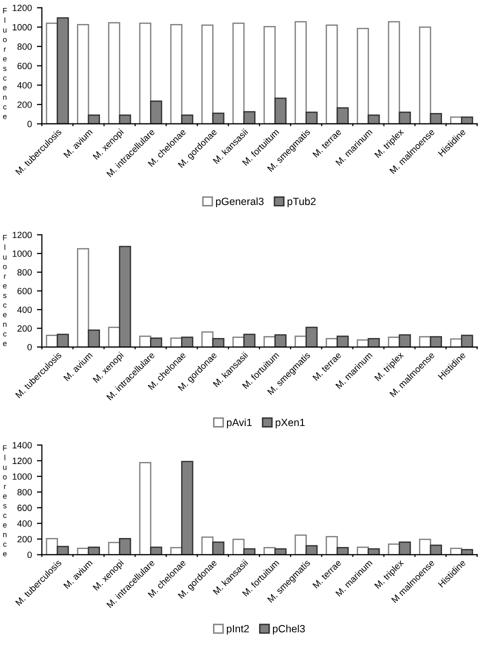  I want to click on legend-label: pAvi1, so click(239, 423).